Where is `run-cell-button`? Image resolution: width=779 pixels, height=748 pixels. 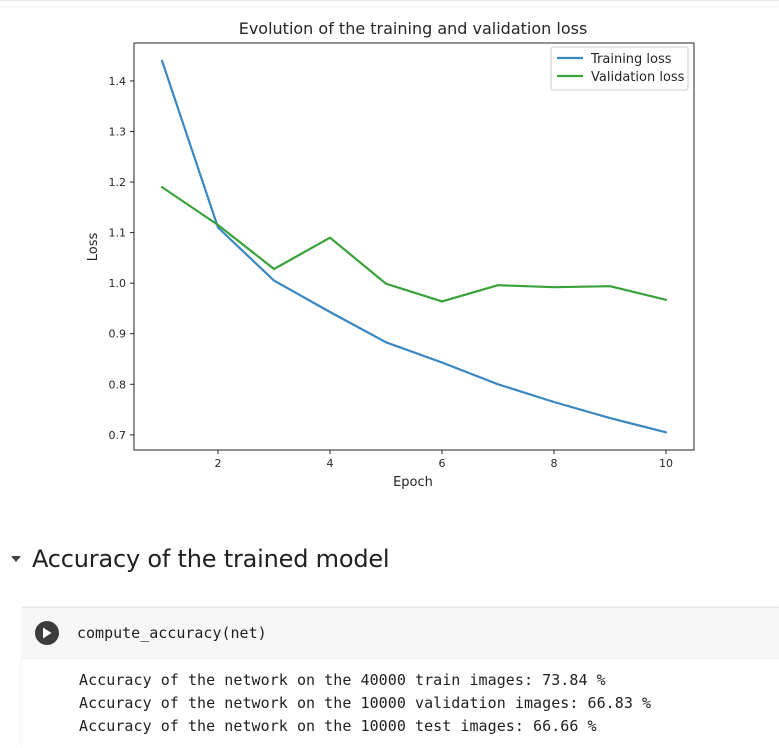
run-cell-button is located at coordinates (47, 633).